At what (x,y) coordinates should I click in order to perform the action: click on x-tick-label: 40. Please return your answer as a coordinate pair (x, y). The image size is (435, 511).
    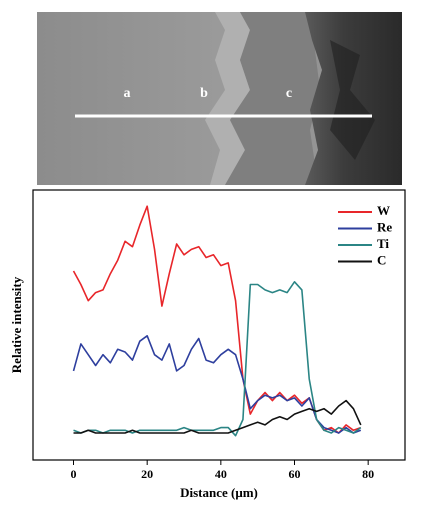
    Looking at the image, I should click on (221, 474).